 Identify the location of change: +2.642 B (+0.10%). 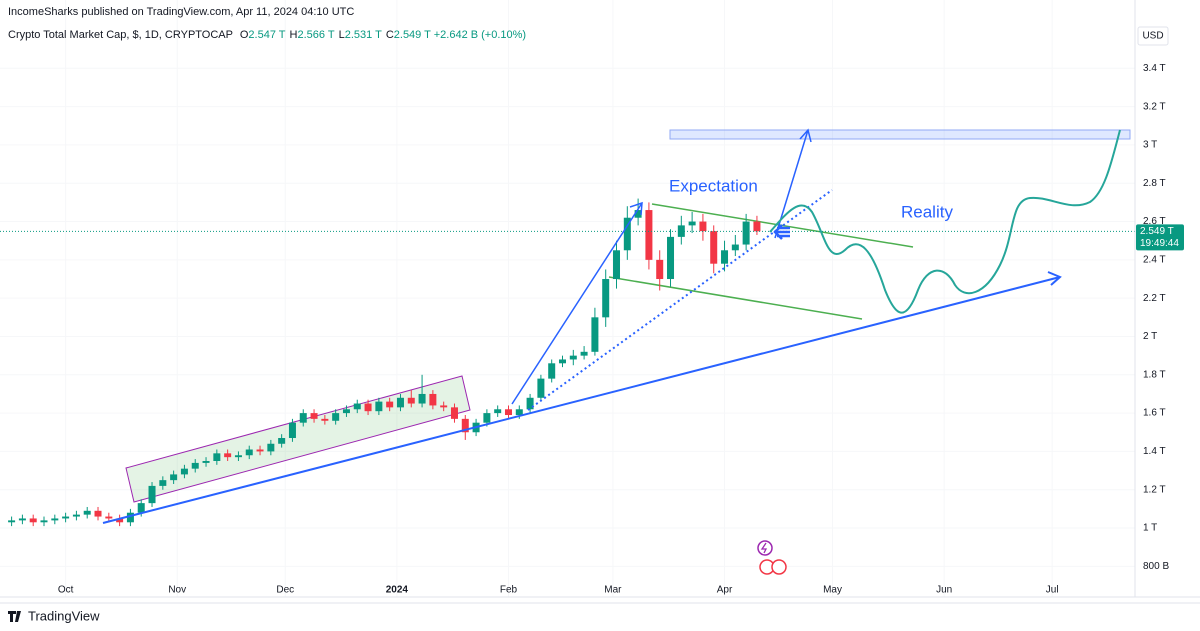
(480, 35).